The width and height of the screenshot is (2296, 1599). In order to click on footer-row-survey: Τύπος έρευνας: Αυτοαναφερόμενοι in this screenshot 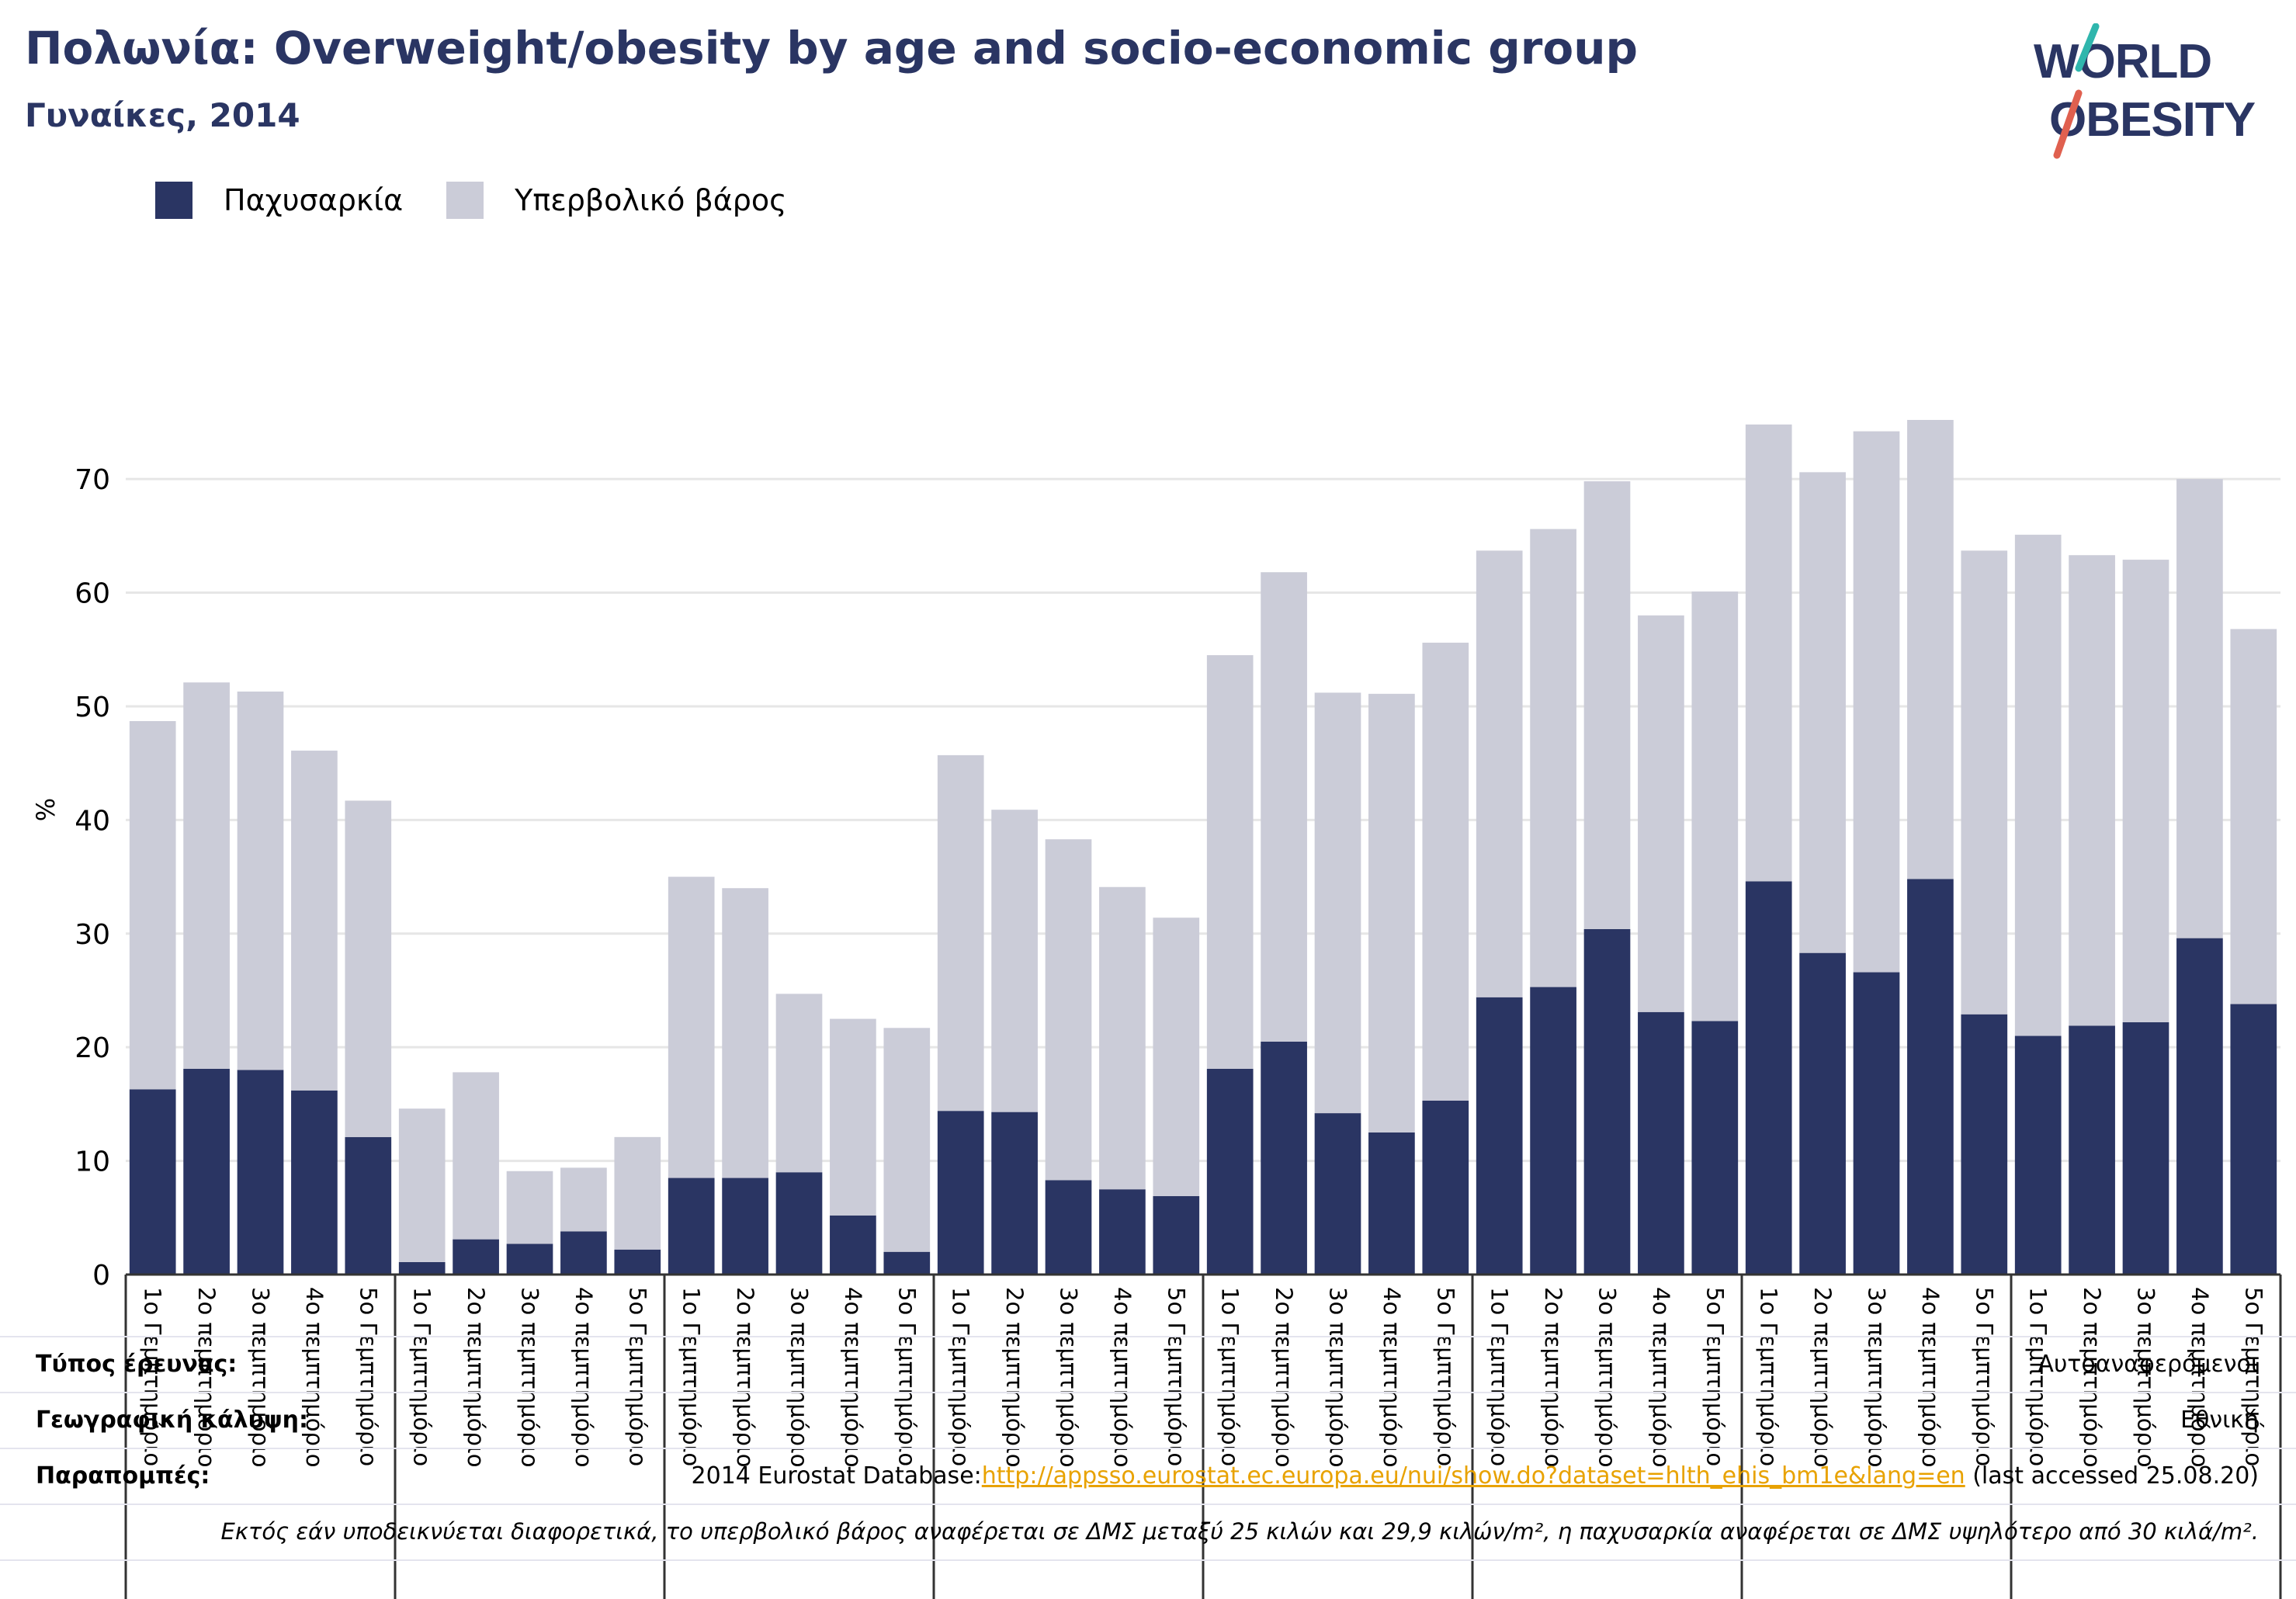, I will do `click(1148, 1365)`.